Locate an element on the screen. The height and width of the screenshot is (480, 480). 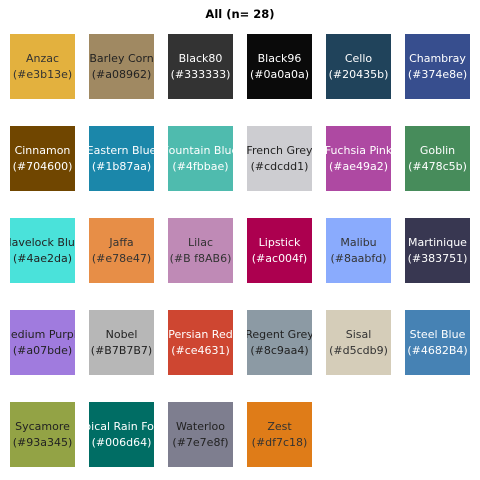
swatch-code: (#a08962) is located at coordinates (121, 74).